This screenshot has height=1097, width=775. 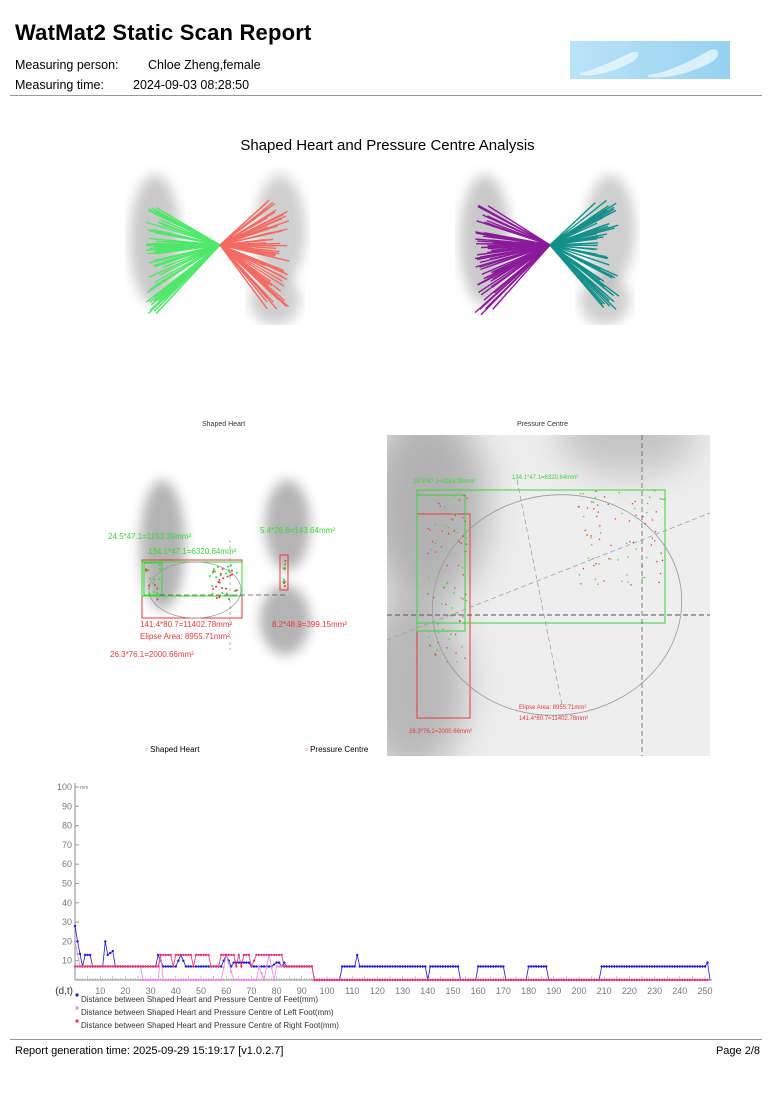 I want to click on y-tick-label: 80, so click(x=67, y=826).